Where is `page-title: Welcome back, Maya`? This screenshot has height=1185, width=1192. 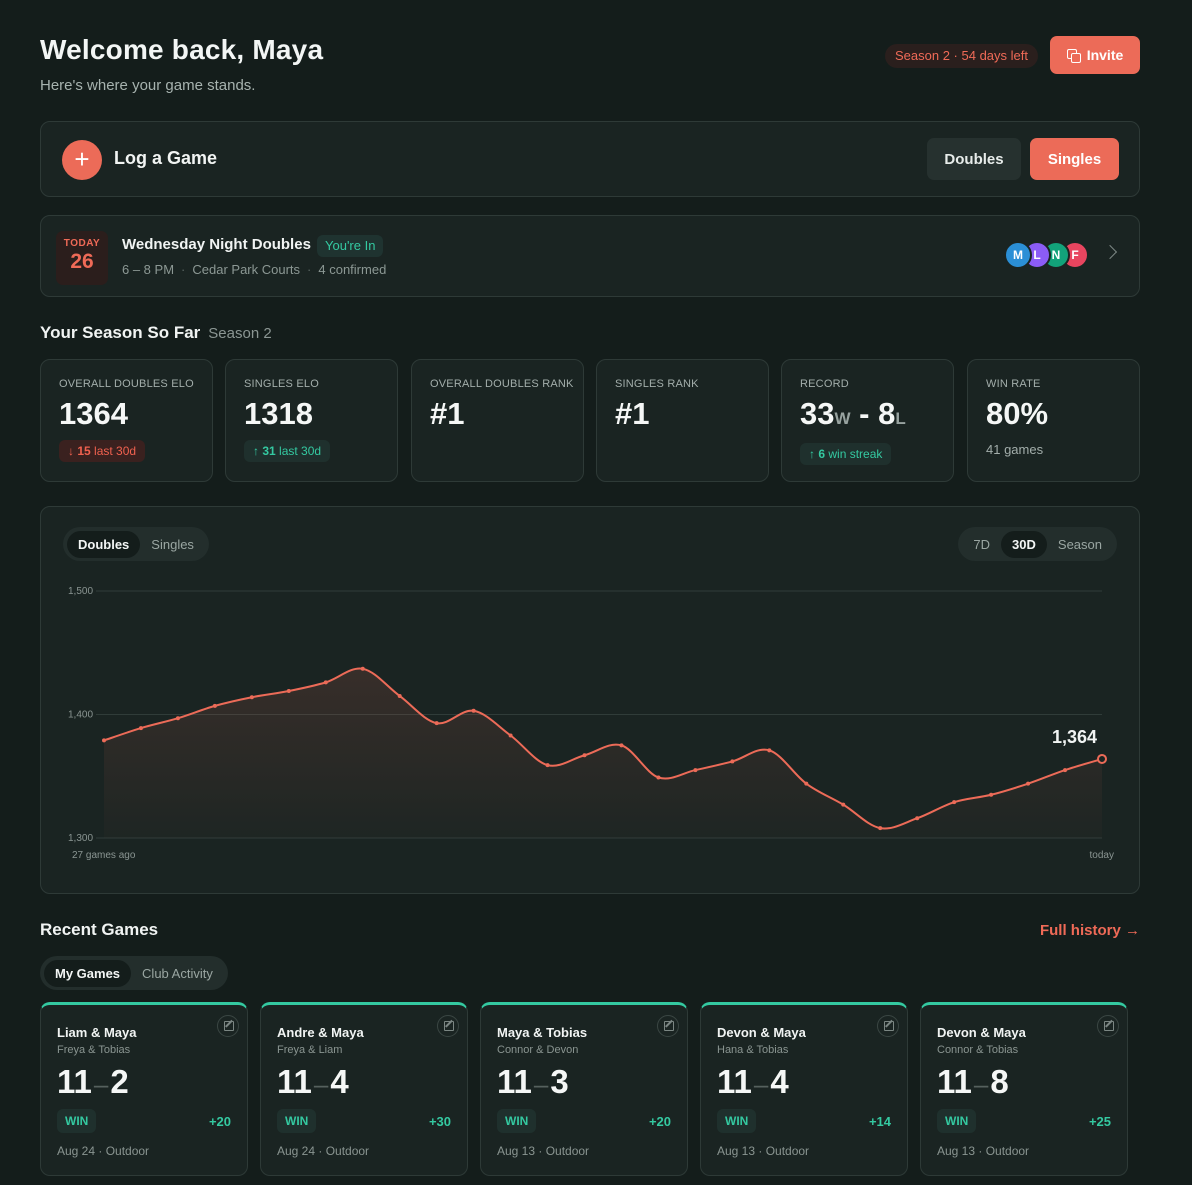
page-title: Welcome back, Maya is located at coordinates (182, 49).